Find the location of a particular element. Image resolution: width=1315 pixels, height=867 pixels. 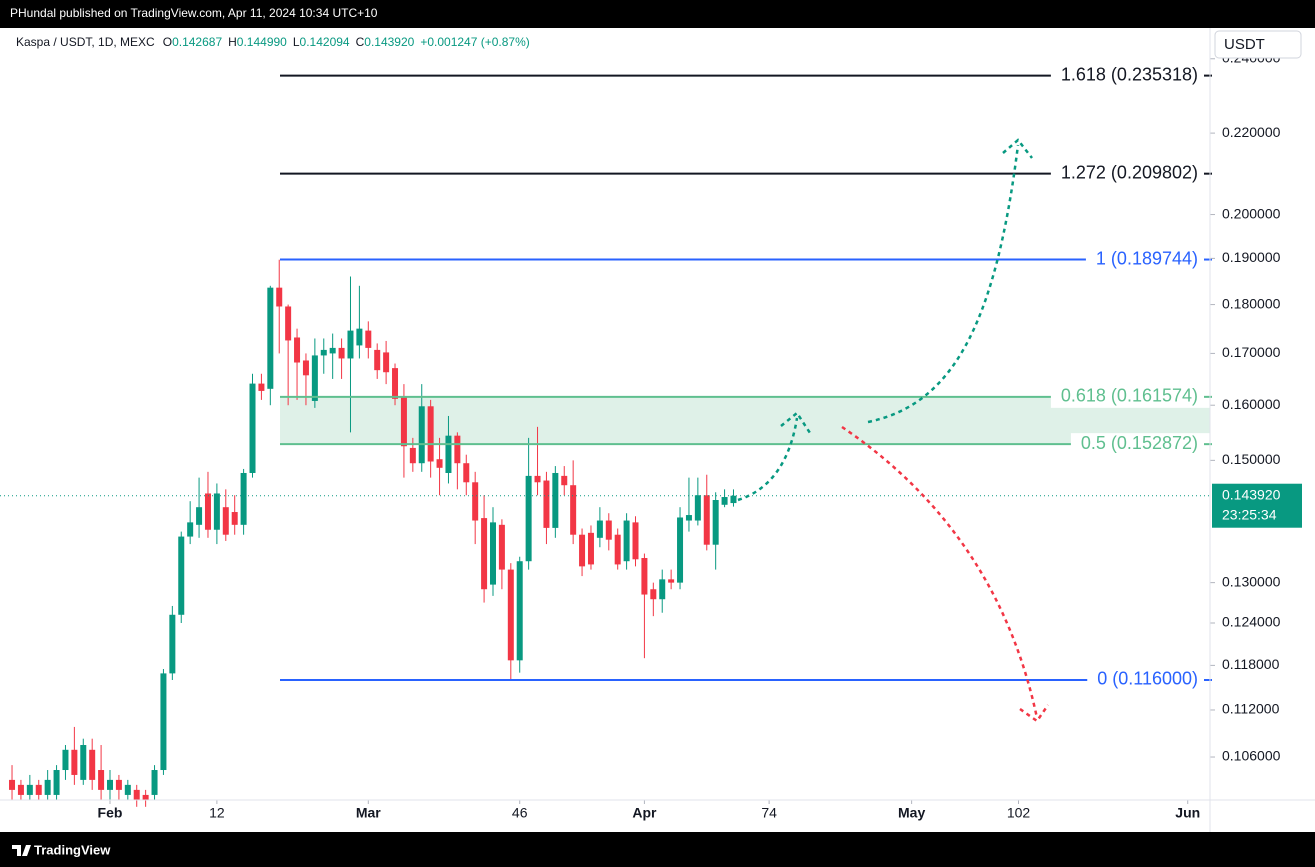

x-tick-label: 74 is located at coordinates (769, 813).